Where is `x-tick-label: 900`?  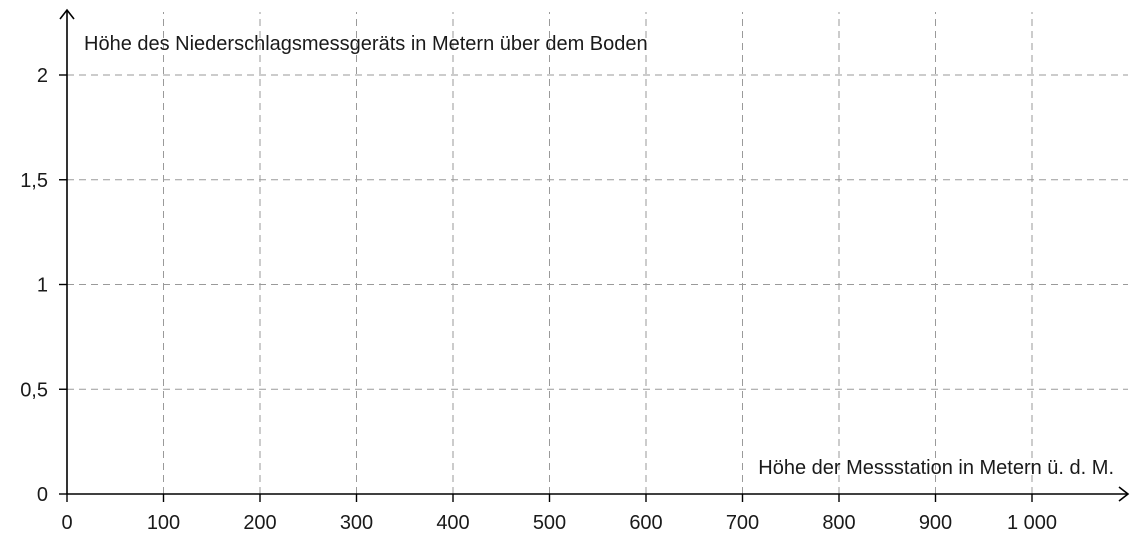
x-tick-label: 900 is located at coordinates (935, 523).